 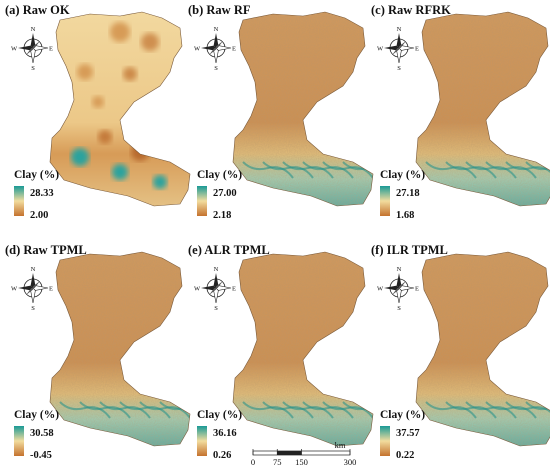 What do you see at coordinates (219, 10) in the screenshot?
I see `panel-title: (b) Raw RF` at bounding box center [219, 10].